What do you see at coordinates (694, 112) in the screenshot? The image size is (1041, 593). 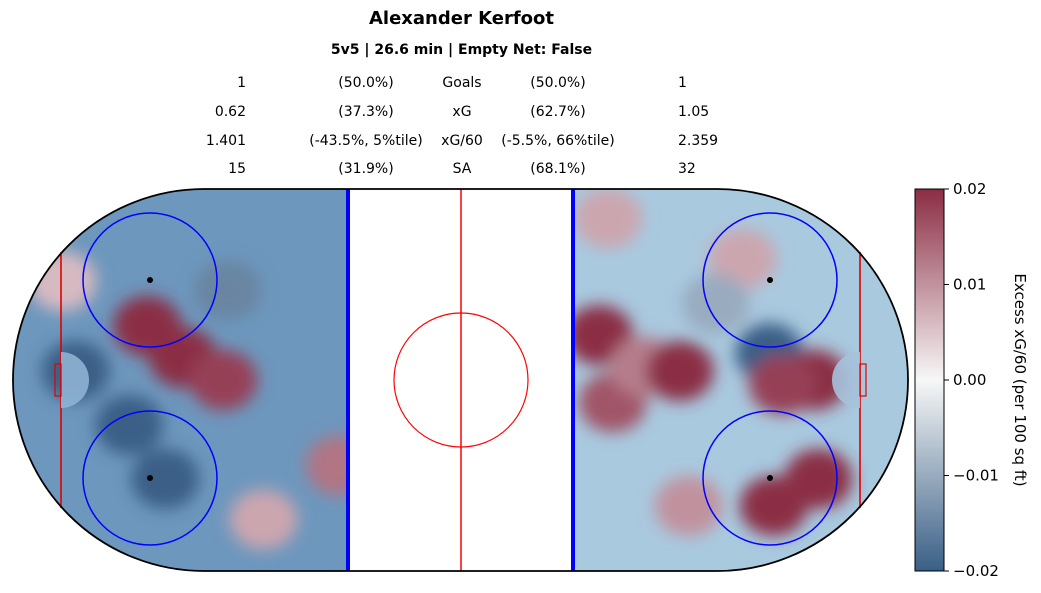 I see `xg-right-value: 1.05` at bounding box center [694, 112].